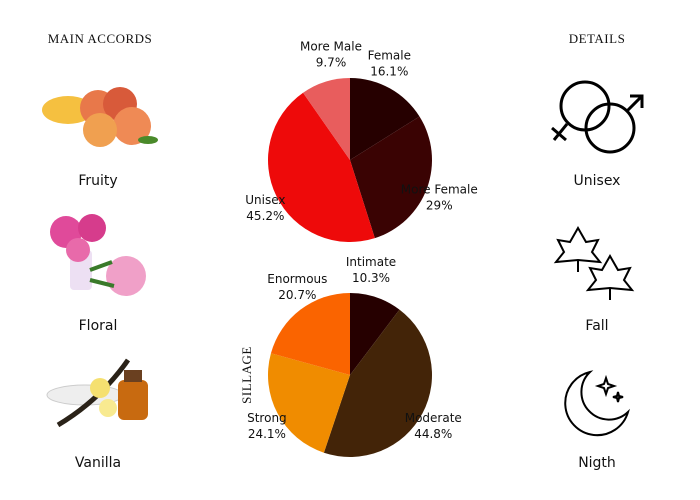  What do you see at coordinates (297, 295) in the screenshot?
I see `slice-value: 20.7%` at bounding box center [297, 295].